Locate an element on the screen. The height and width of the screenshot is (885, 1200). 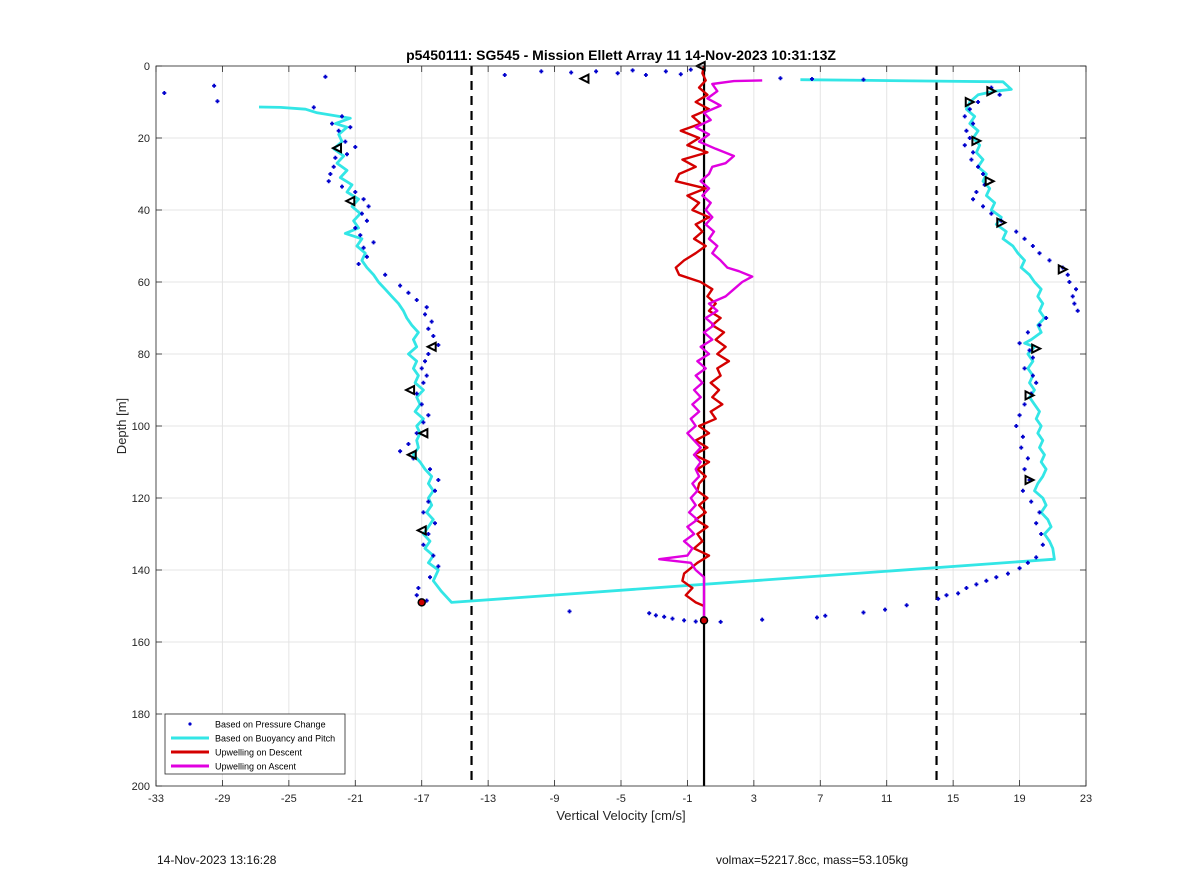
x-tick-label: -29 is located at coordinates (222, 799).